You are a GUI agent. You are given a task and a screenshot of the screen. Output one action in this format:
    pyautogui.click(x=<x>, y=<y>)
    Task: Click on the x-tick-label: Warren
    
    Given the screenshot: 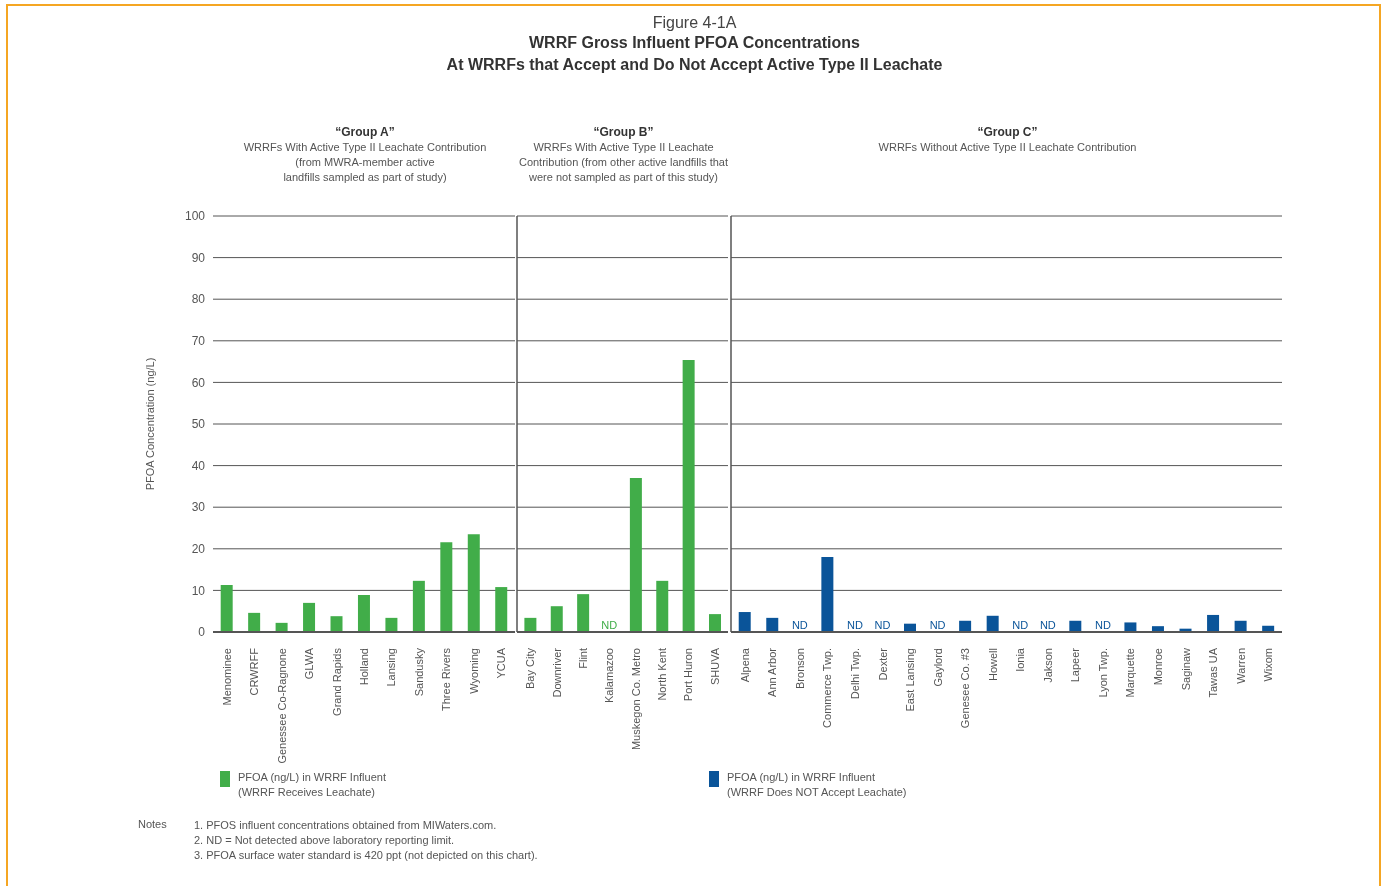 What is the action you would take?
    pyautogui.click(x=1240, y=666)
    